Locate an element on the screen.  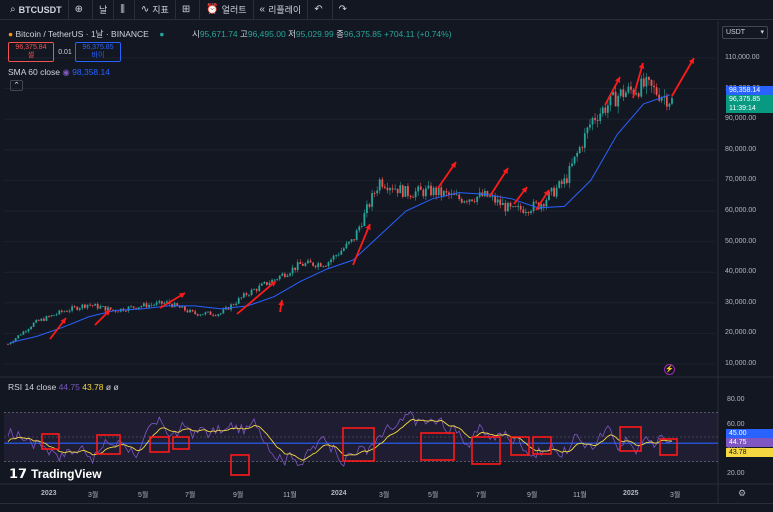
replay-button: « 리플레이 is located at coordinates (281, 10).